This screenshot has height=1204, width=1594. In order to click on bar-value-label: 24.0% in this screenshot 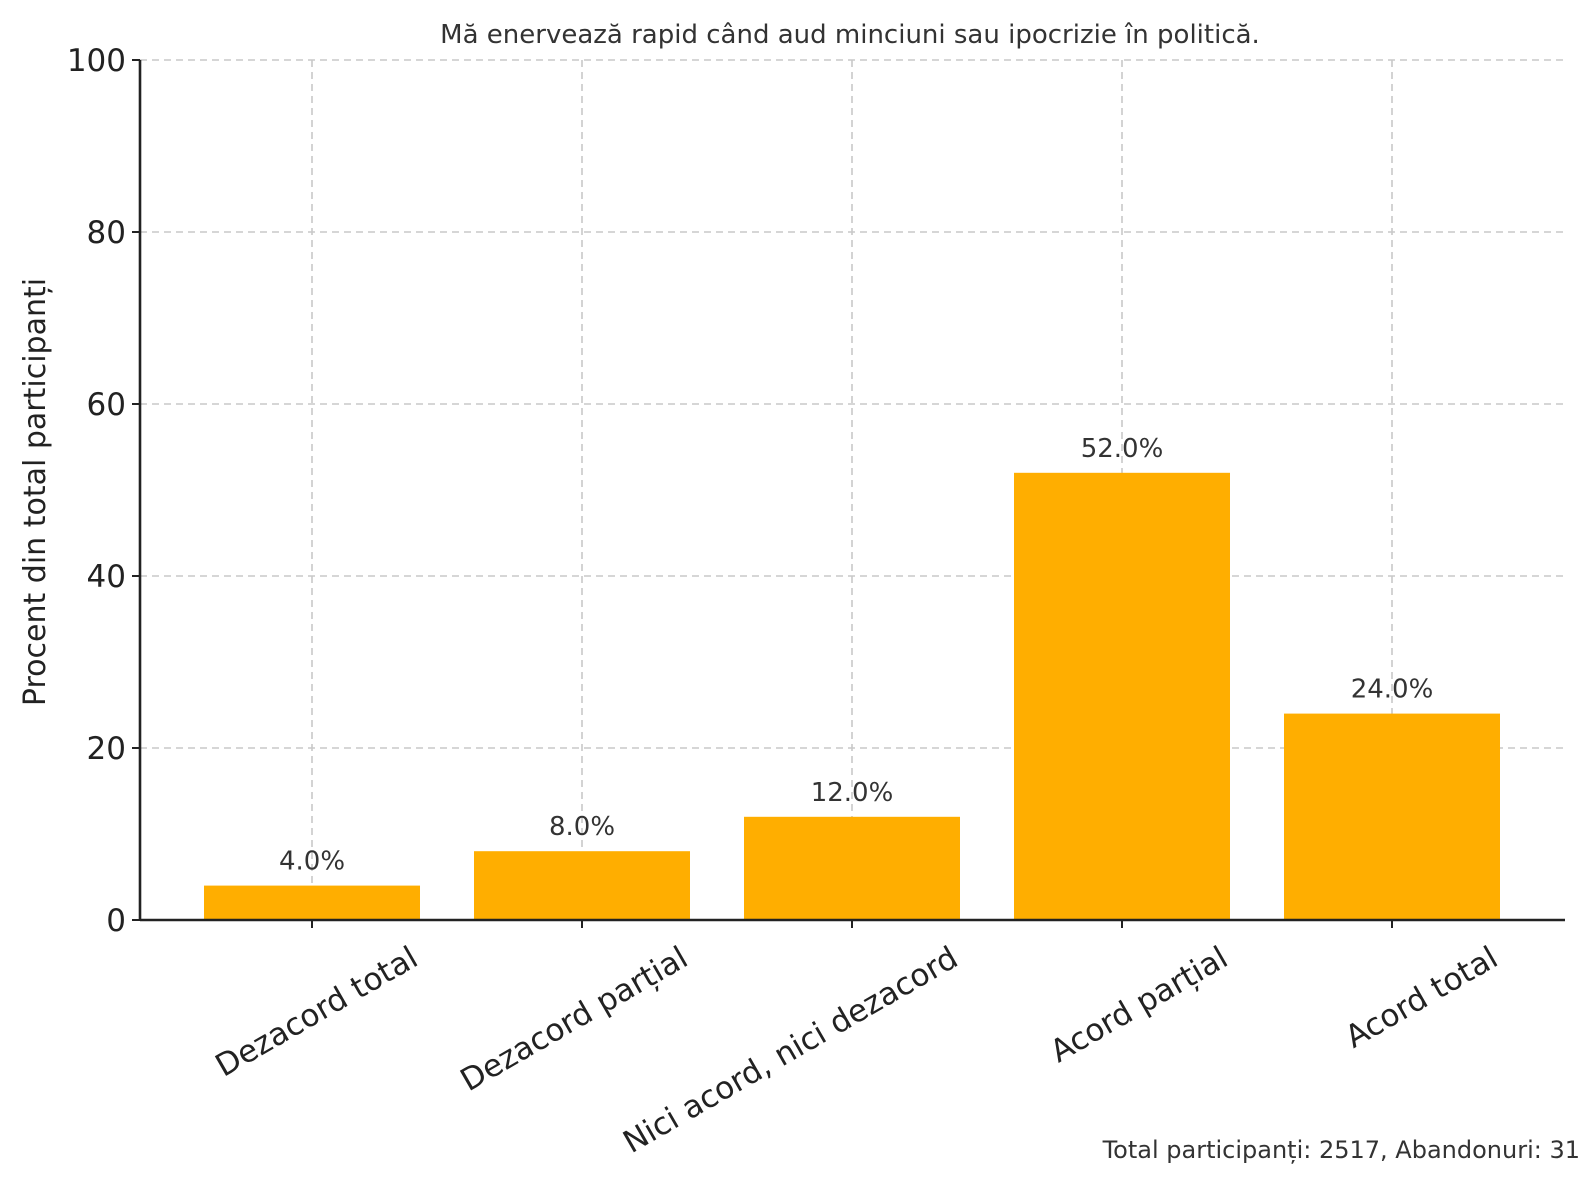, I will do `click(1392, 690)`.